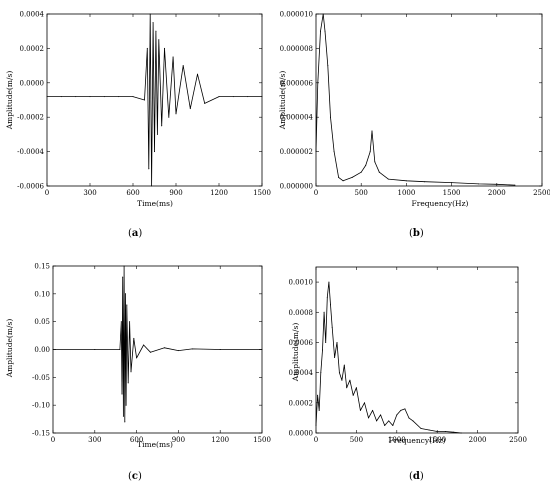 This screenshot has height=485, width=550. What do you see at coordinates (9, 349) in the screenshot?
I see `chart-c-ylabel: Amplitude(m/s)` at bounding box center [9, 349].